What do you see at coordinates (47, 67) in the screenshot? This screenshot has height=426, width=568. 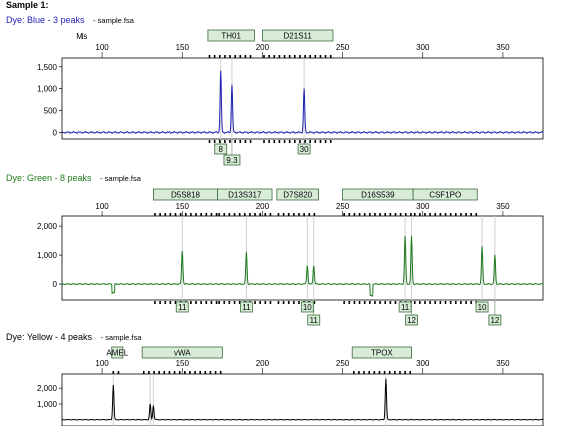 I see `y-tick-label: 1,500` at bounding box center [47, 67].